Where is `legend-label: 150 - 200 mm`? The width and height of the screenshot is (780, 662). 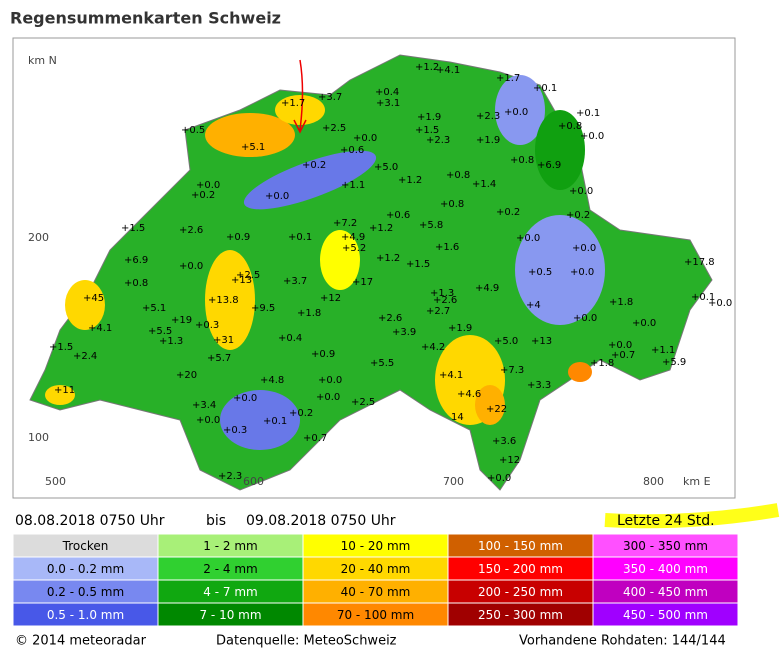 legend-label: 150 - 200 mm is located at coordinates (520, 569).